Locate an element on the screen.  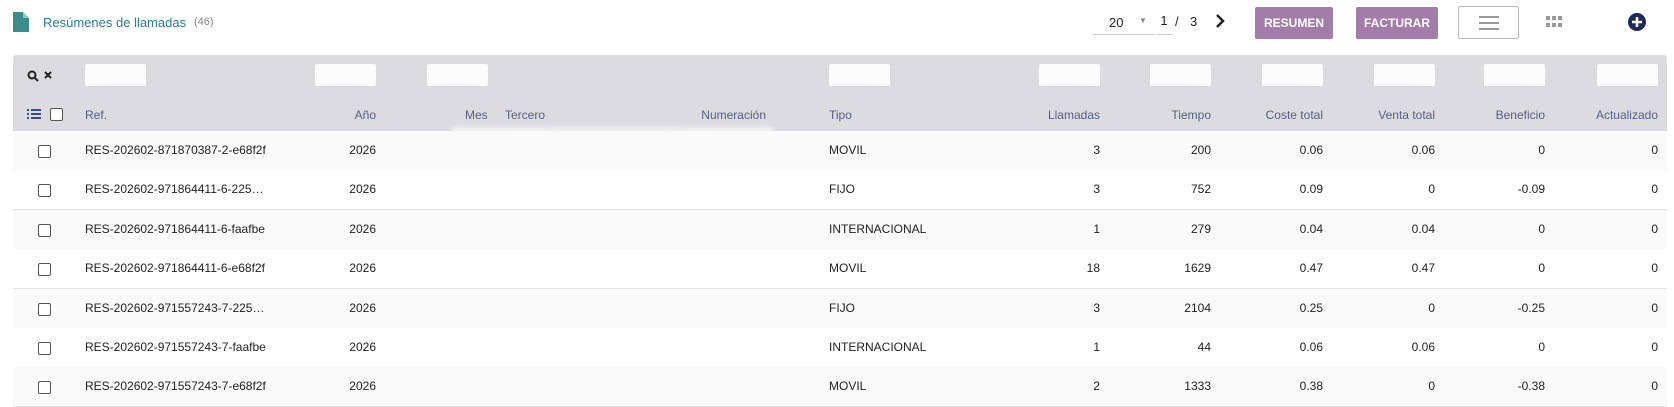
table-cell: 0.47 is located at coordinates (1423, 268).